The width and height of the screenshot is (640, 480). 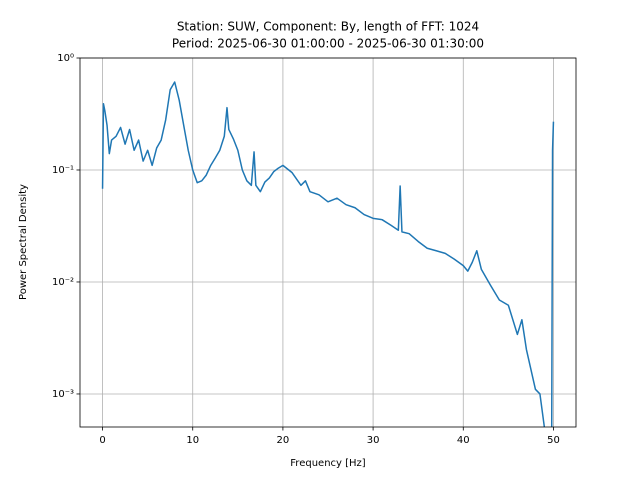 What do you see at coordinates (63, 394) in the screenshot?
I see `y-tick-label: 10⁻³` at bounding box center [63, 394].